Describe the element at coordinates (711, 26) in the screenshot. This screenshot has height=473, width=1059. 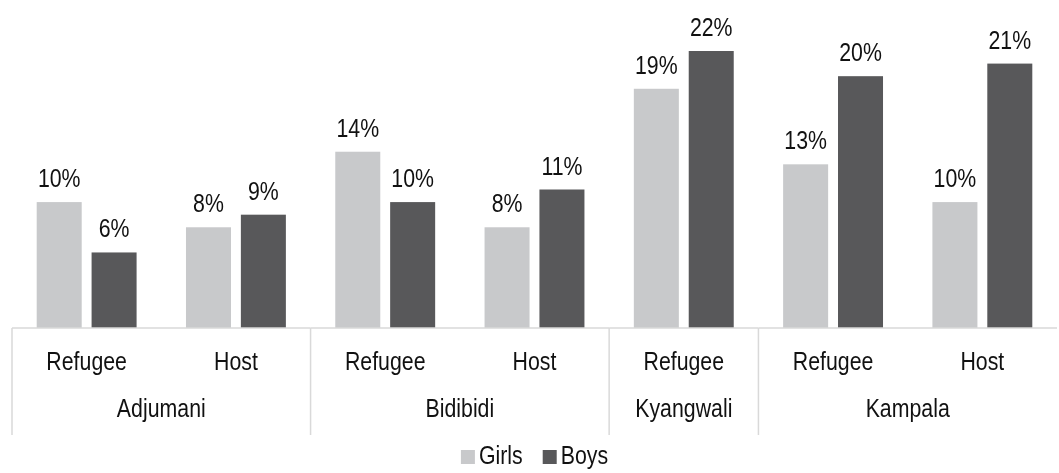
I see `data-label: 22%` at that location.